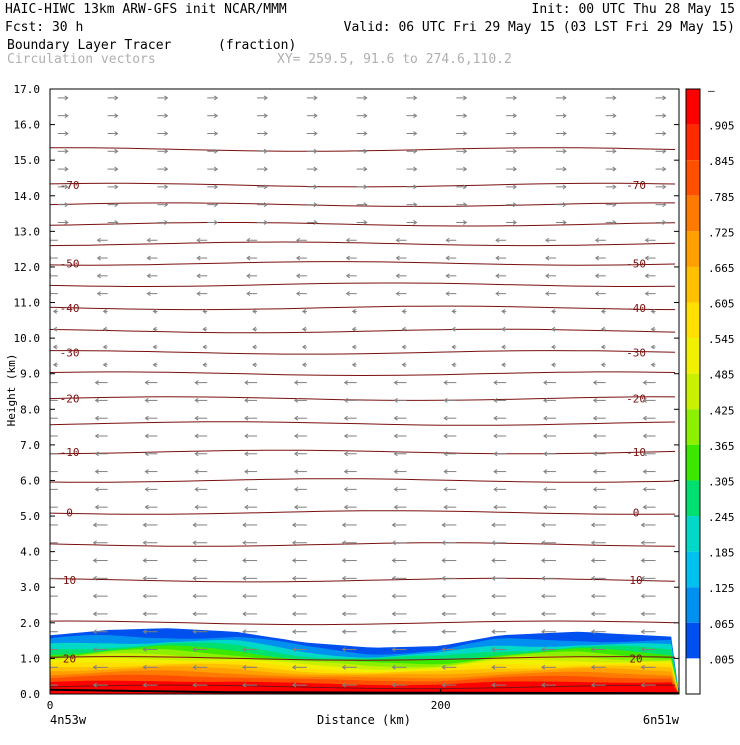  What do you see at coordinates (721, 126) in the screenshot?
I see `colorbar-label: .905` at bounding box center [721, 126].